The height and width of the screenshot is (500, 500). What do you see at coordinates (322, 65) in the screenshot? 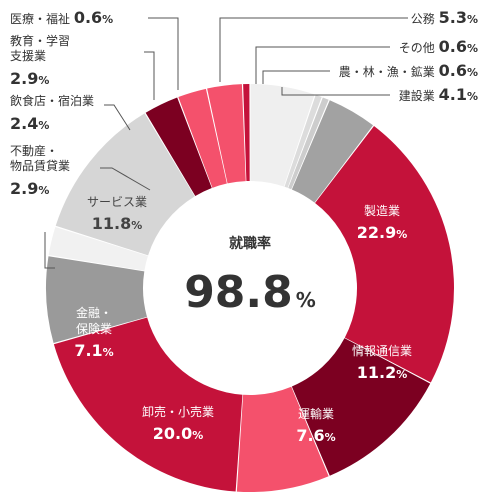
I see `leader-その他` at bounding box center [322, 65].